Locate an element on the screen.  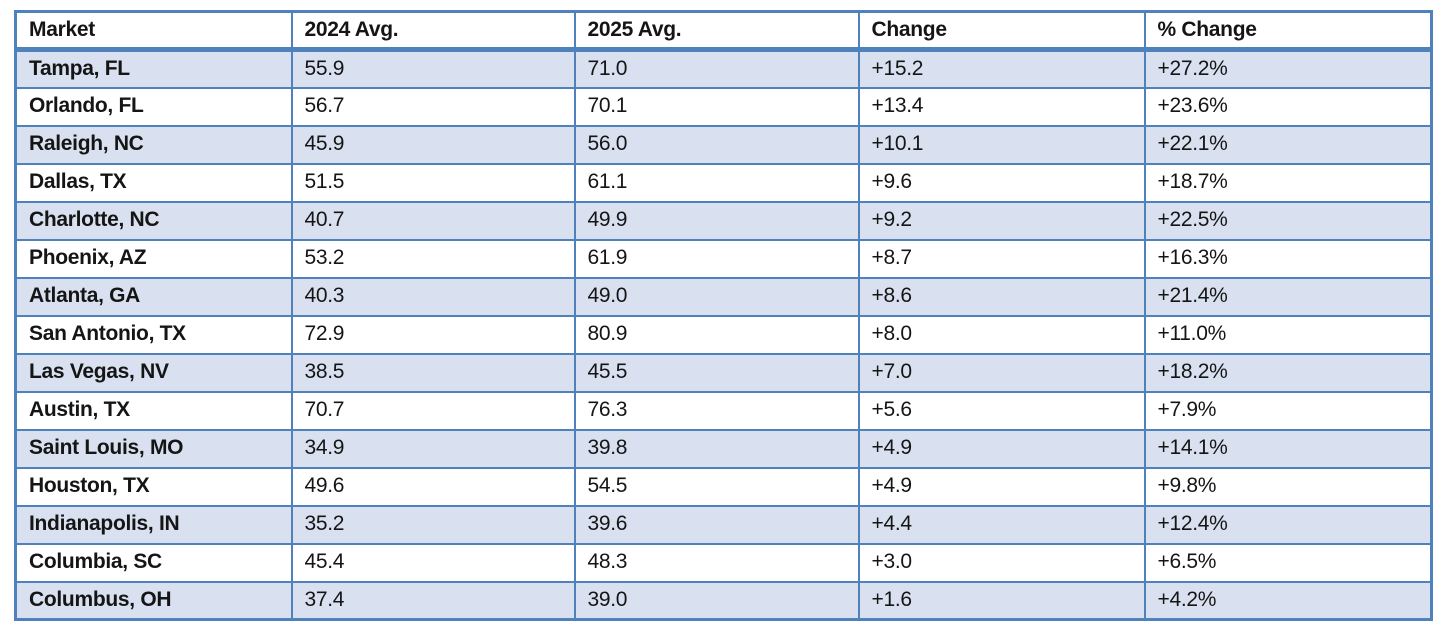
pct-change-cell: +21.4% is located at coordinates (1288, 296).